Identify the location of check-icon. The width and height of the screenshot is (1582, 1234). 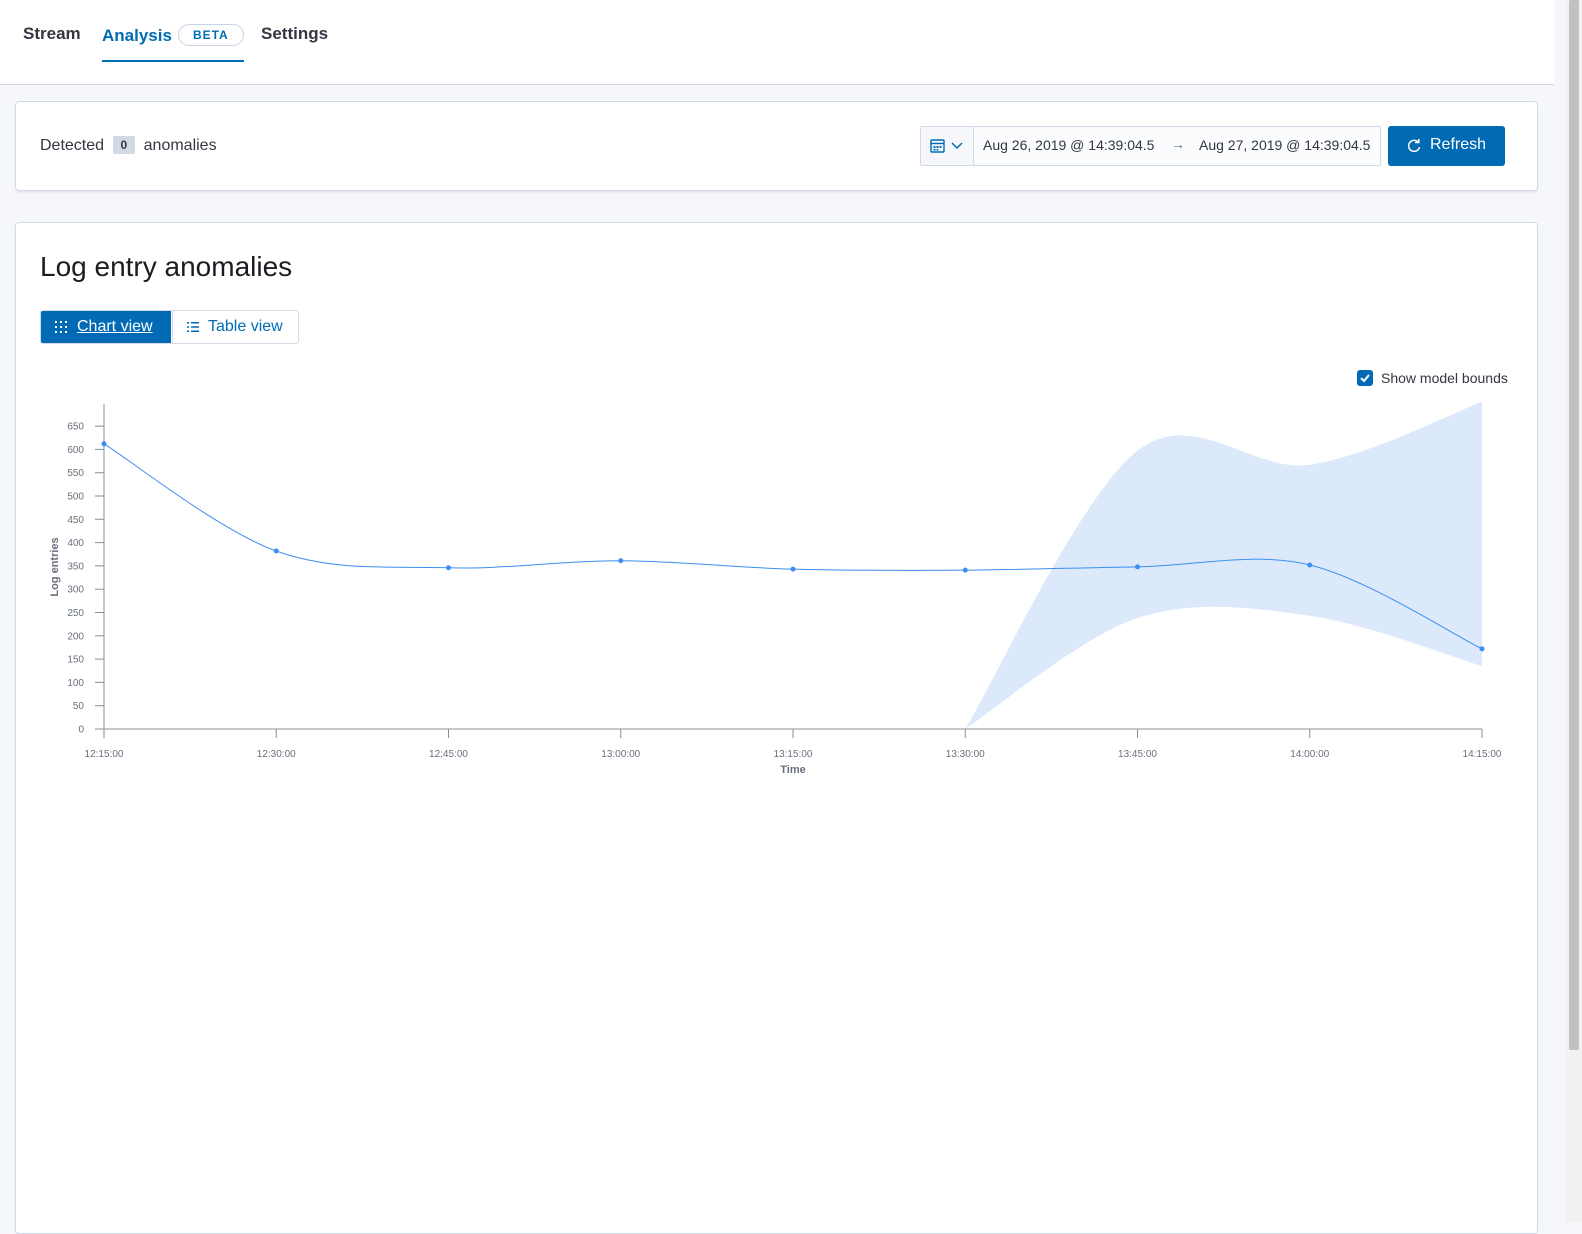
(1365, 378).